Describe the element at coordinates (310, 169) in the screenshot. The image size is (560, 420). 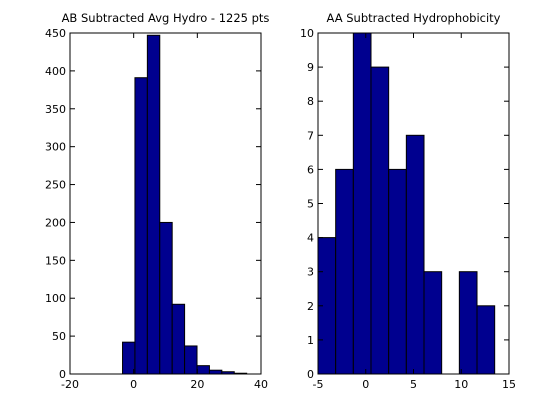
I see `right-y-tick-label-6: 6` at that location.